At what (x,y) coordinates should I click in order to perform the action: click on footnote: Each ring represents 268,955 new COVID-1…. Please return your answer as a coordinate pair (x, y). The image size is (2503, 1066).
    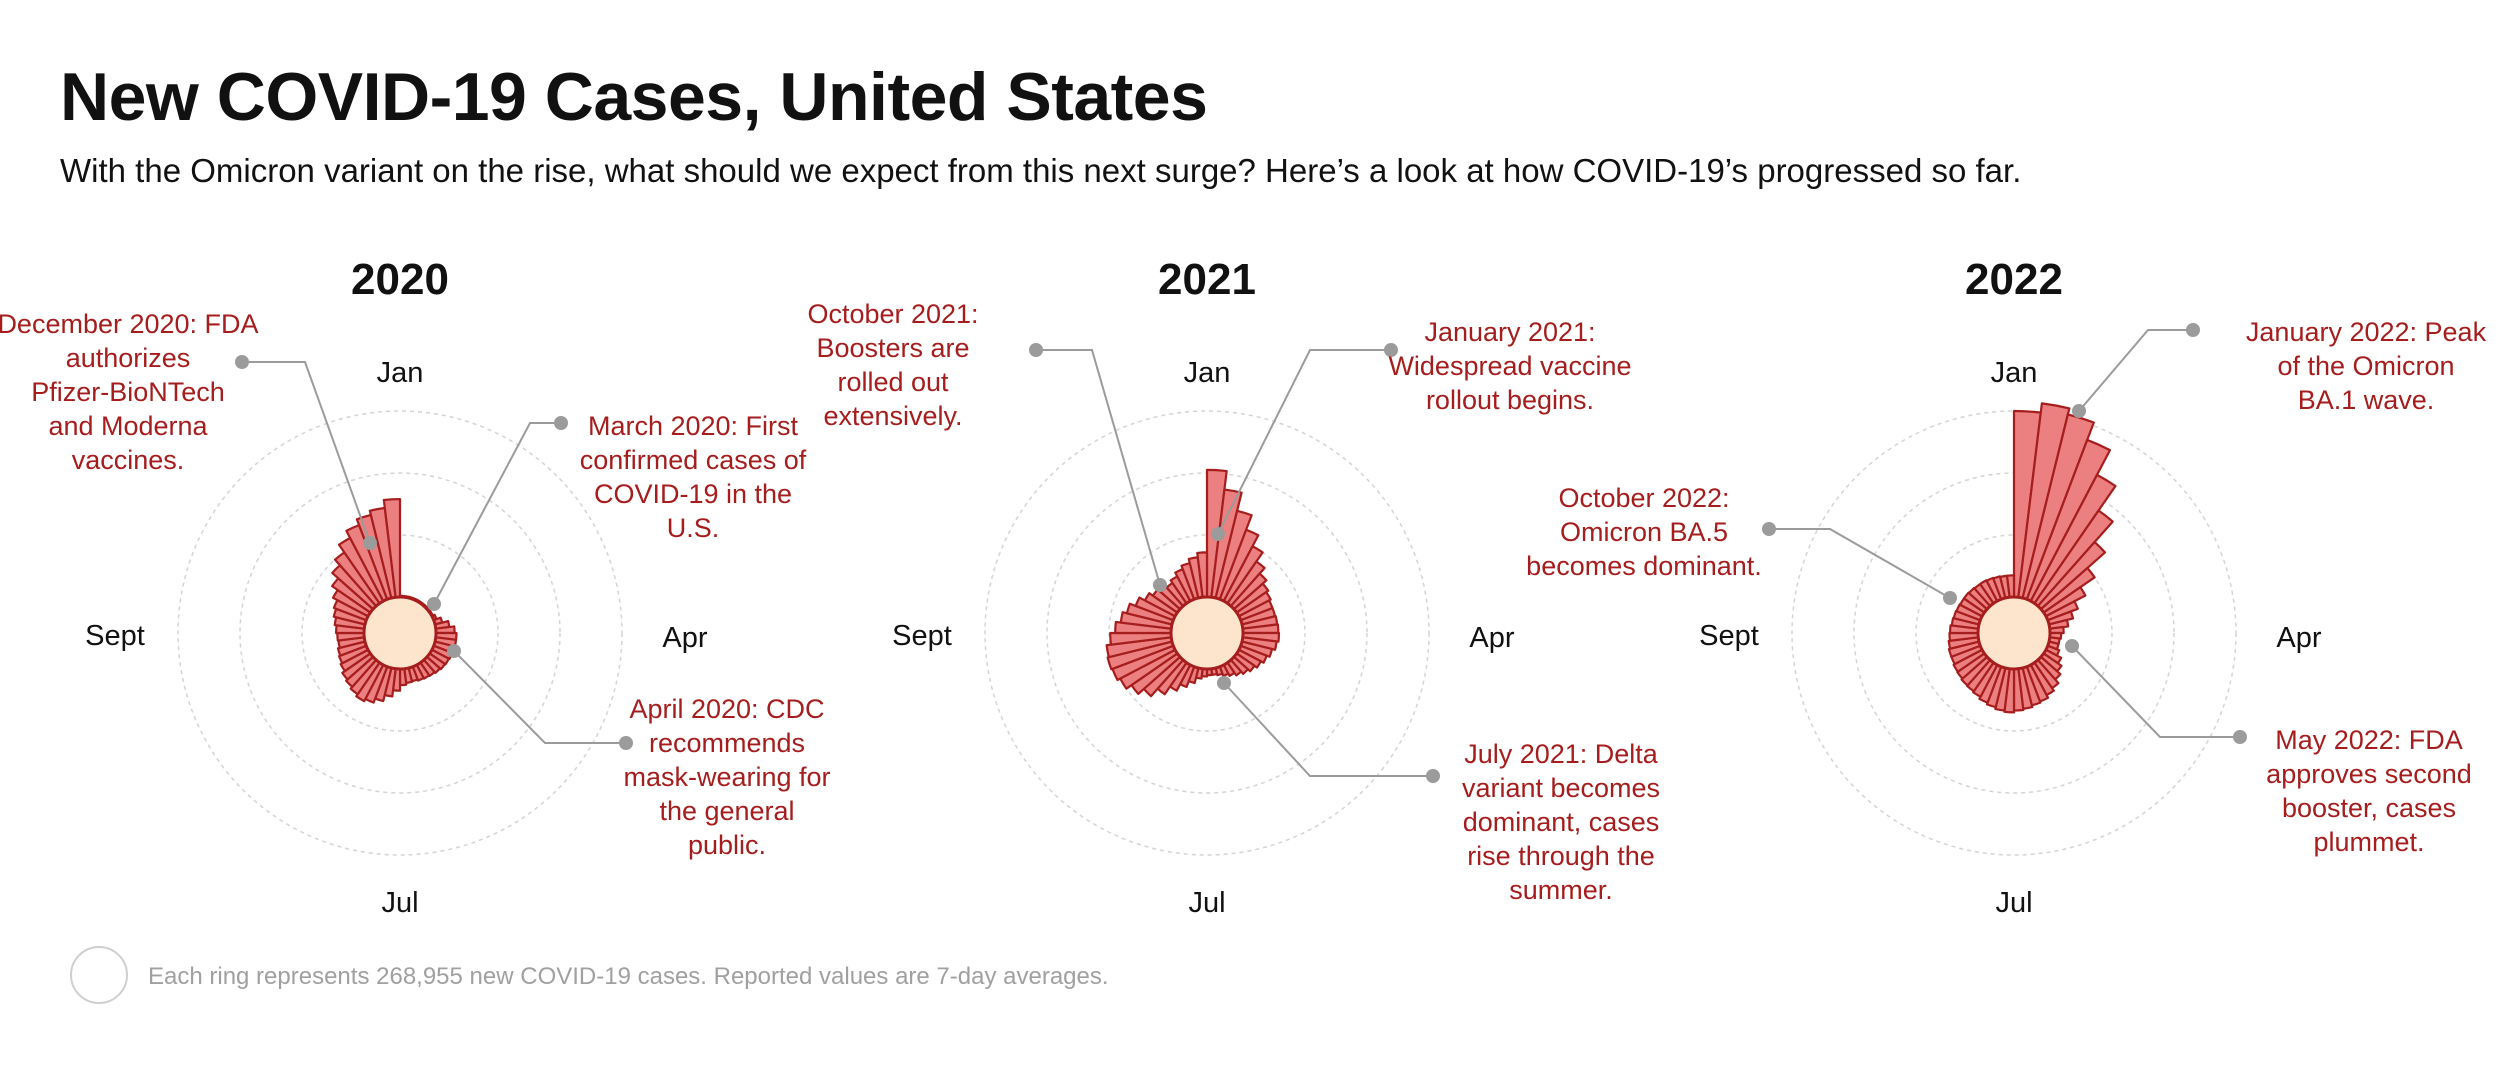
    Looking at the image, I should click on (628, 976).